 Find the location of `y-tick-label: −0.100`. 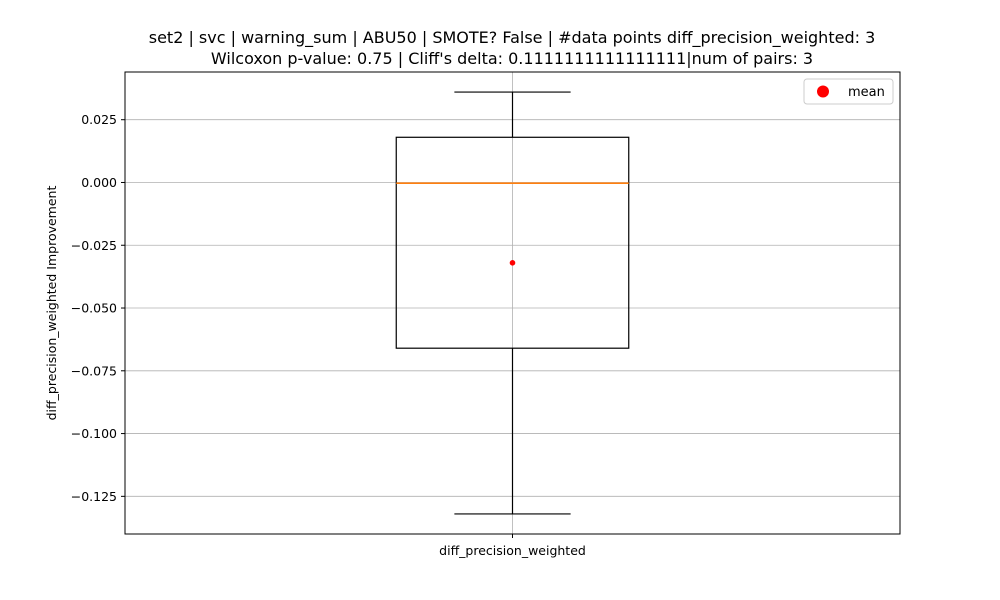

y-tick-label: −0.100 is located at coordinates (94, 433).